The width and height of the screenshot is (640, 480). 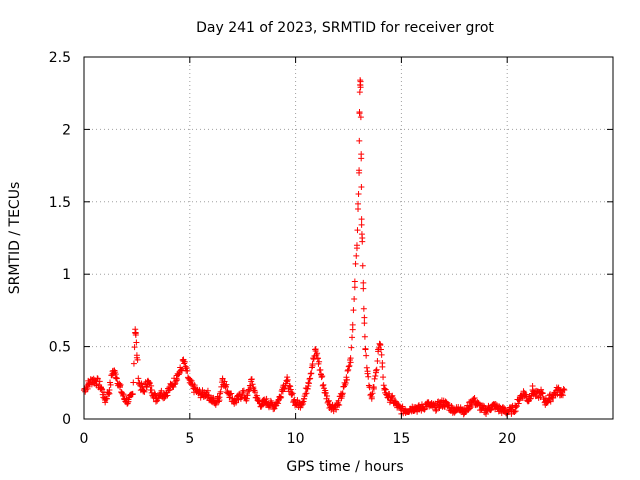 What do you see at coordinates (401, 439) in the screenshot?
I see `x-tick-label: 15` at bounding box center [401, 439].